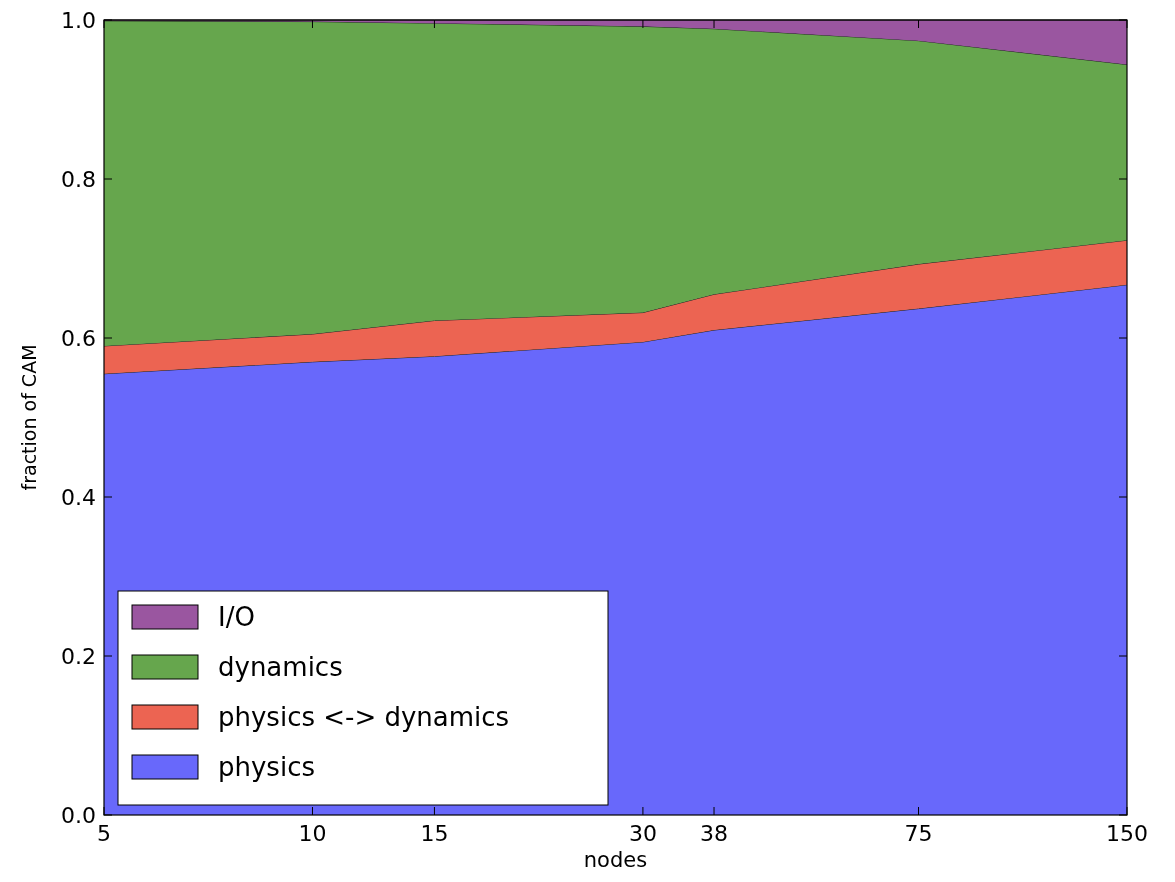  I want to click on y-tick-label: 0.6, so click(78, 338).